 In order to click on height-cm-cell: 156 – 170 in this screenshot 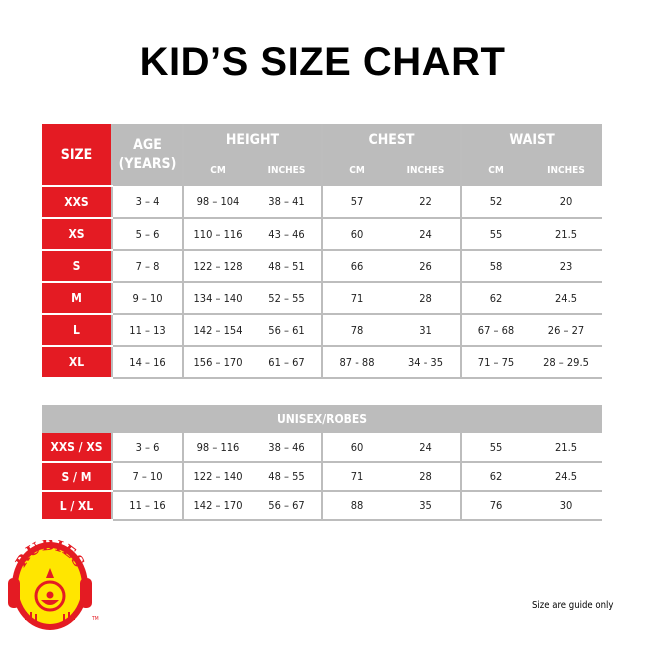, I will do `click(217, 362)`.